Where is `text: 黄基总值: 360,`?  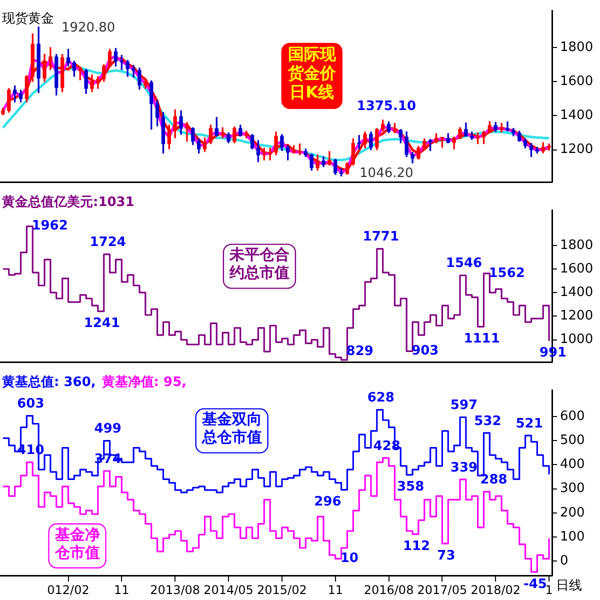 text: 黄基总值: 360, is located at coordinates (48, 382).